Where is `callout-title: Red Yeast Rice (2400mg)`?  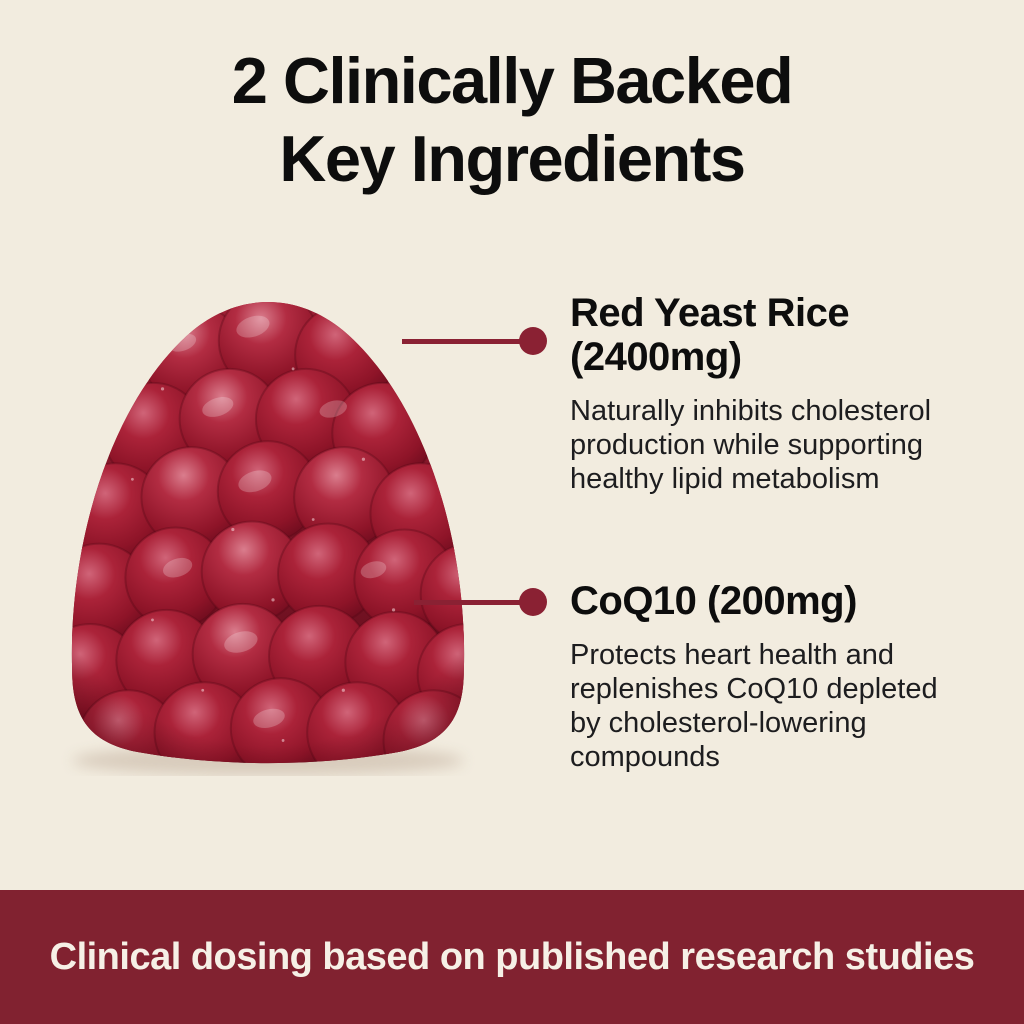
callout-title: Red Yeast Rice (2400mg) is located at coordinates (710, 335).